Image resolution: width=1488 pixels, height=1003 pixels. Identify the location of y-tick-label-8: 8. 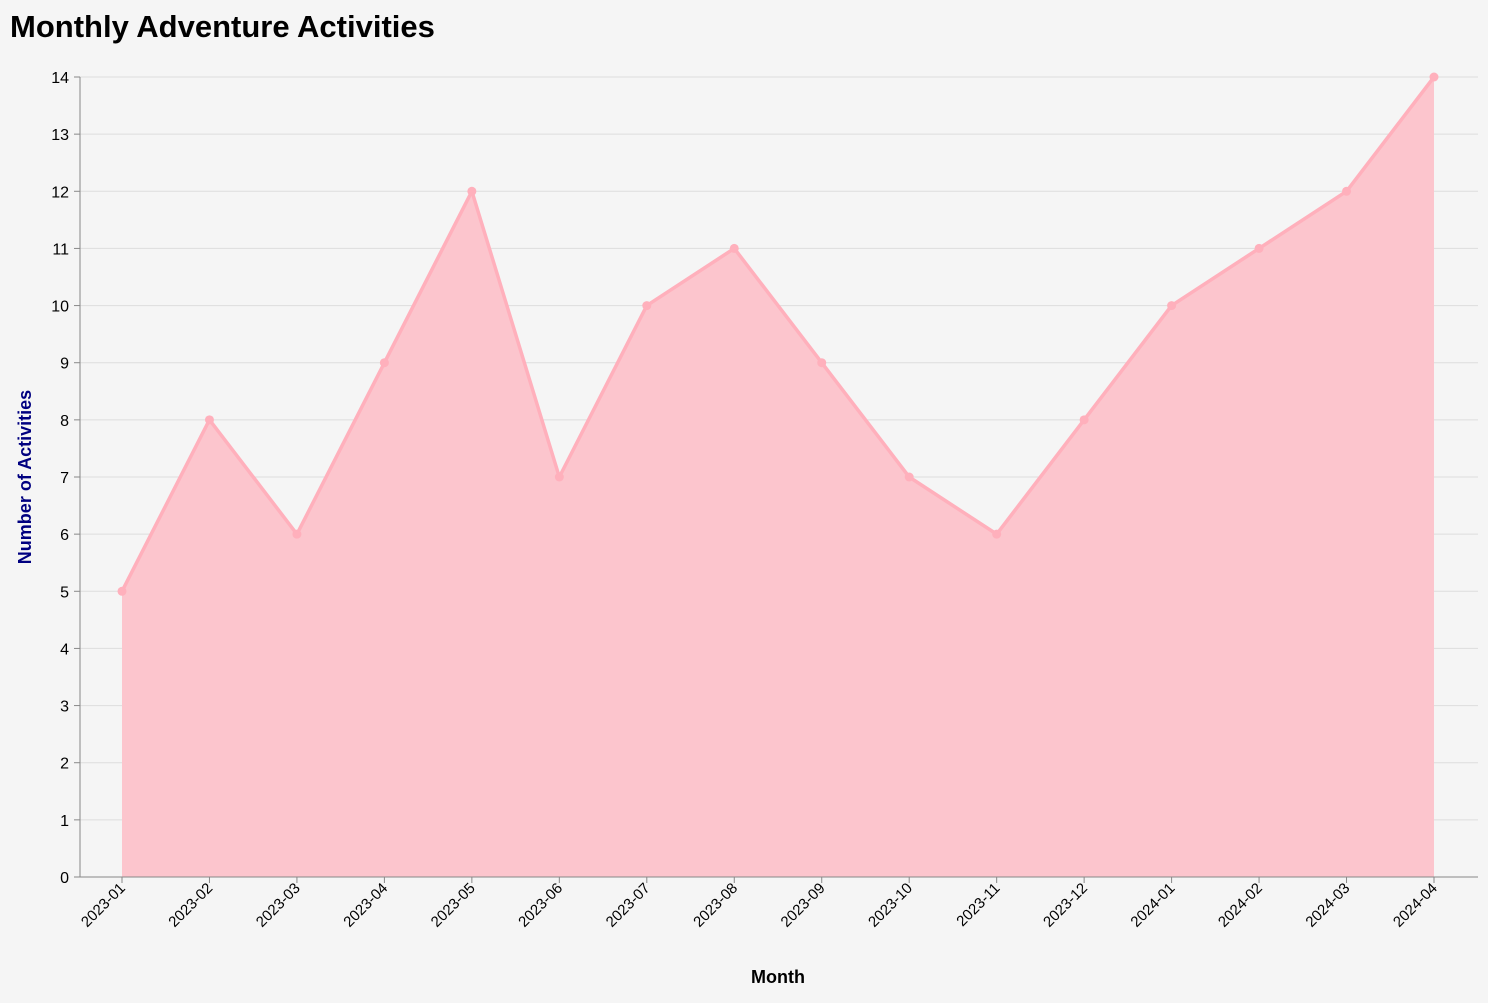
(64, 421).